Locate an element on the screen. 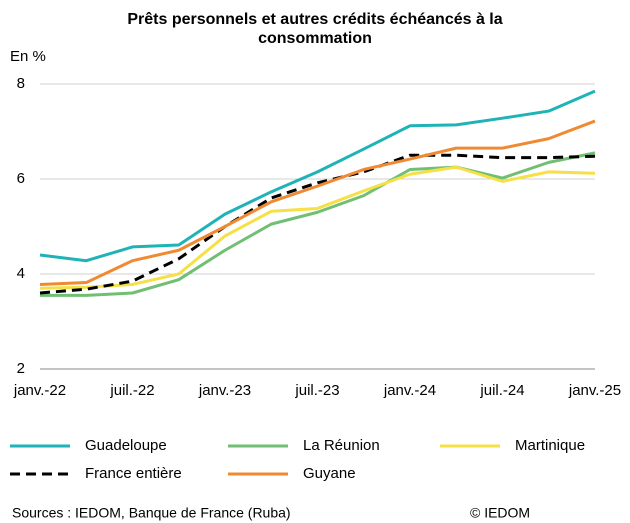 Image resolution: width=630 pixels, height=523 pixels. x-tick-label: juil.-22 is located at coordinates (131, 390).